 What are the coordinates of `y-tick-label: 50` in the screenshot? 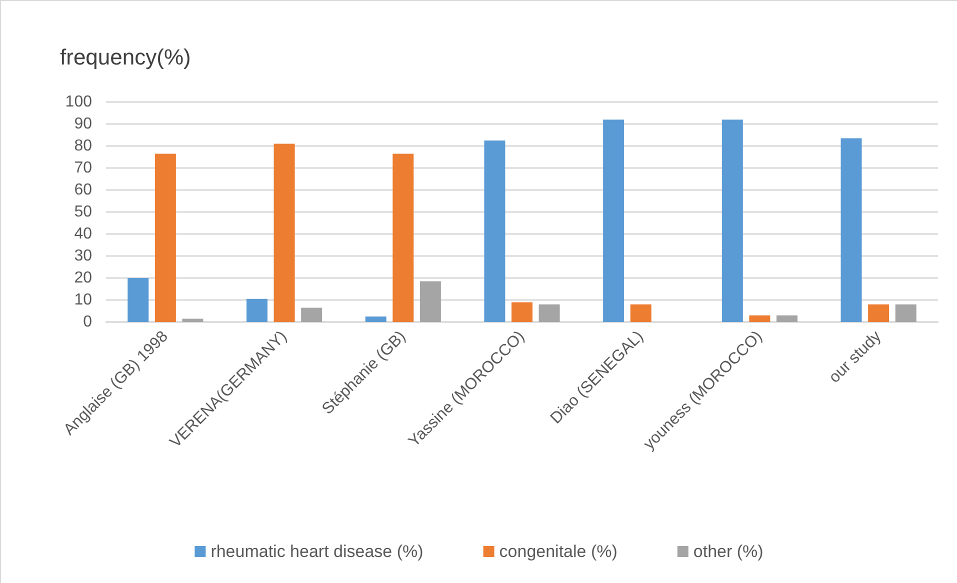 It's located at (83, 212).